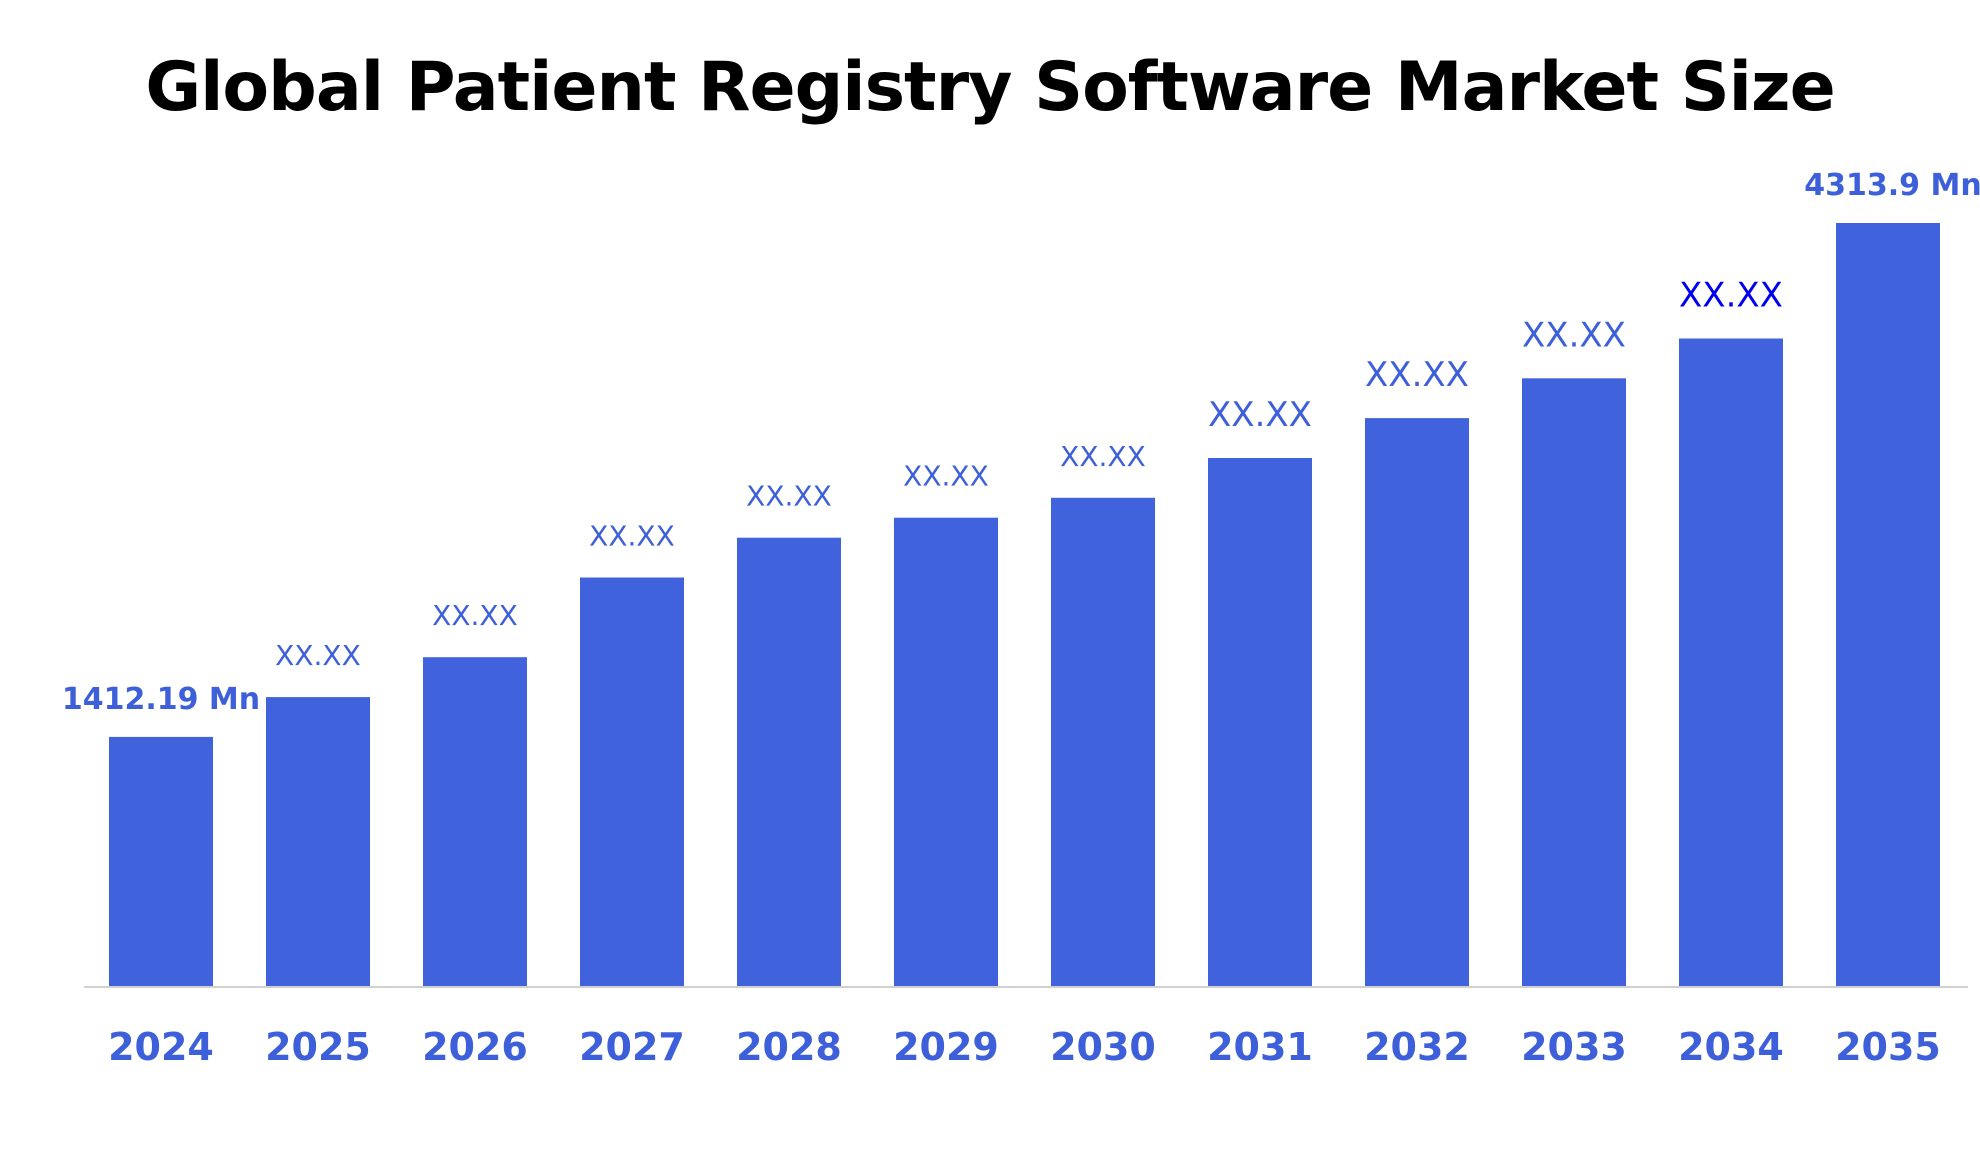  I want to click on x-tick-2031: 2031, so click(1260, 1047).